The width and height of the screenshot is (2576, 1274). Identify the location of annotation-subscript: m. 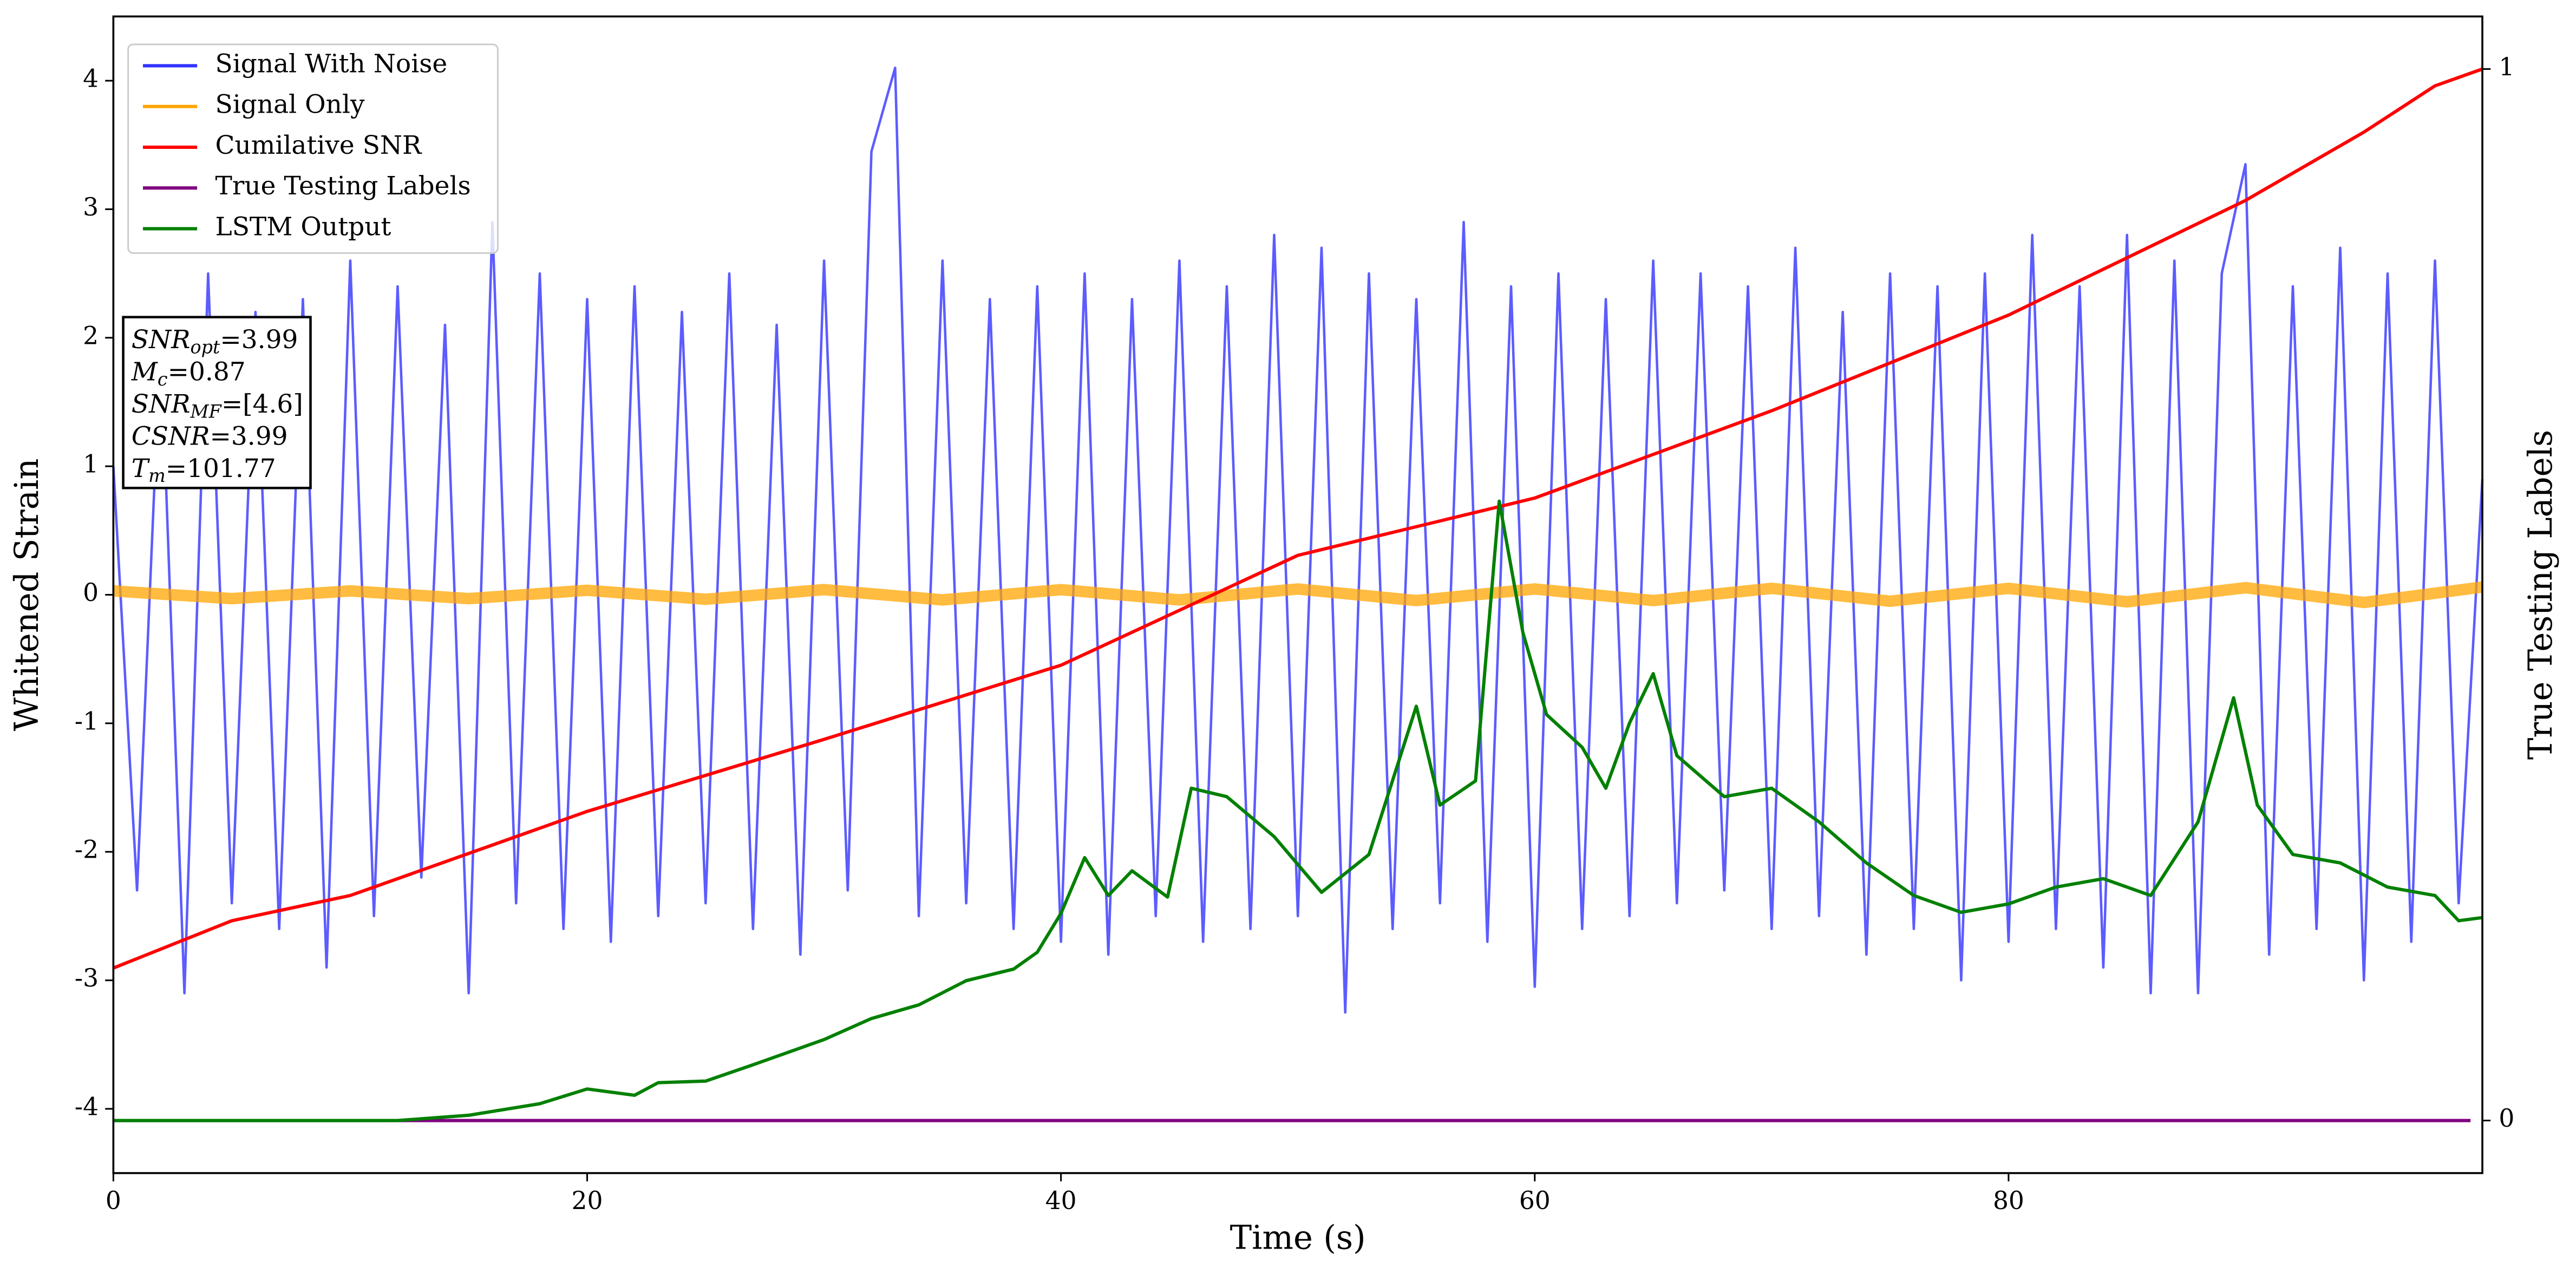
(157, 475).